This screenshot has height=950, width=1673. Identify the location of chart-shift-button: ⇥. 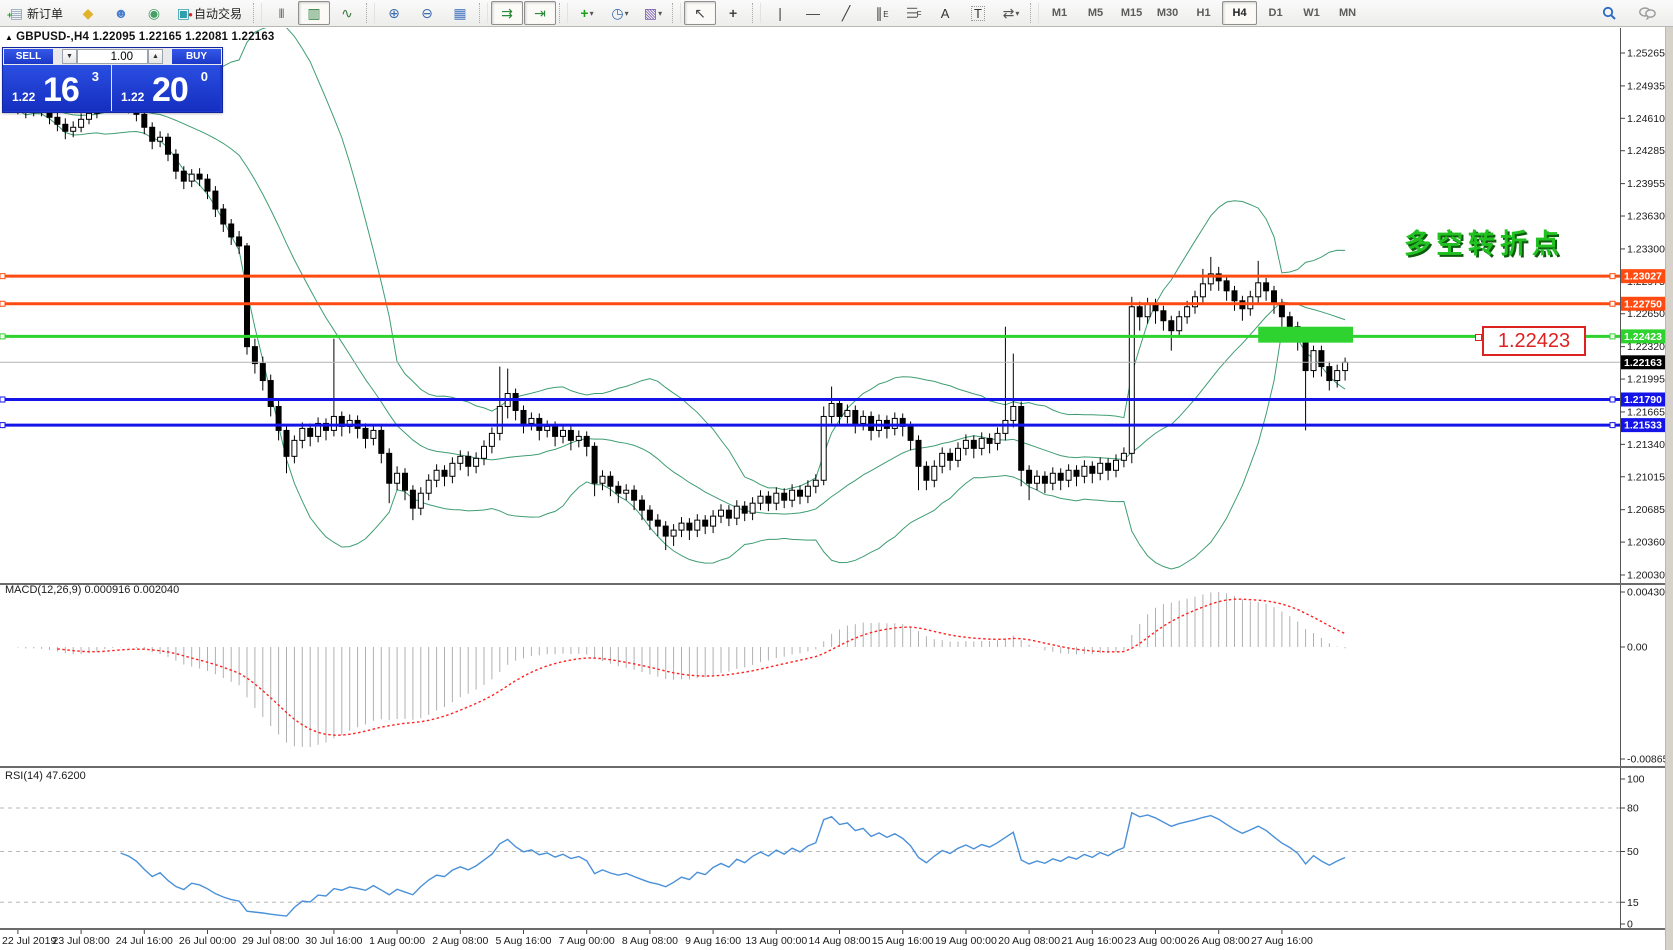
(540, 13).